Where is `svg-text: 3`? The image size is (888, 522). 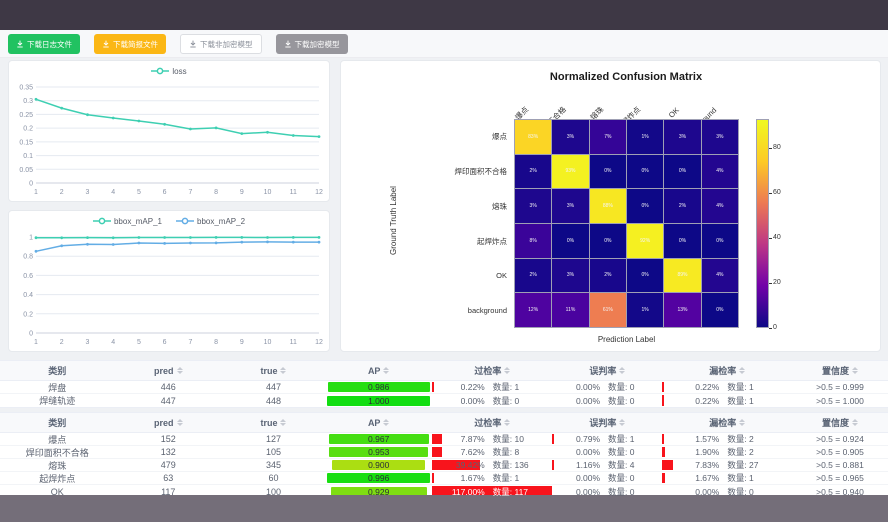 svg-text: 3 is located at coordinates (88, 192).